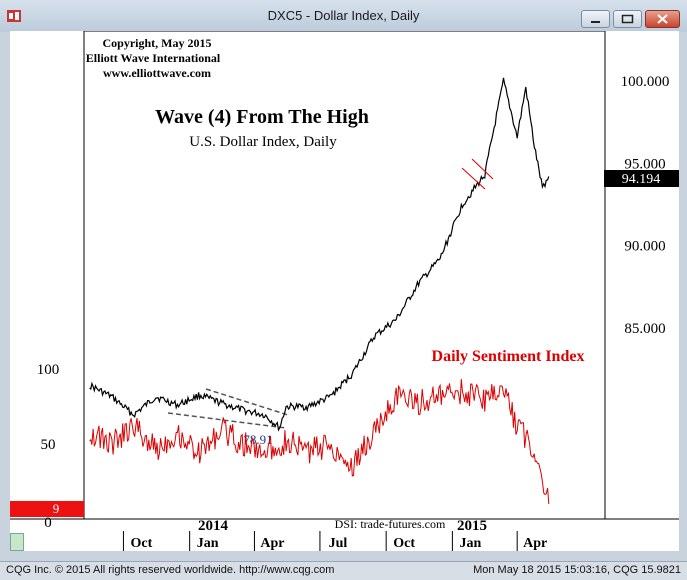  I want to click on y-tick-label: 95.000, so click(644, 164).